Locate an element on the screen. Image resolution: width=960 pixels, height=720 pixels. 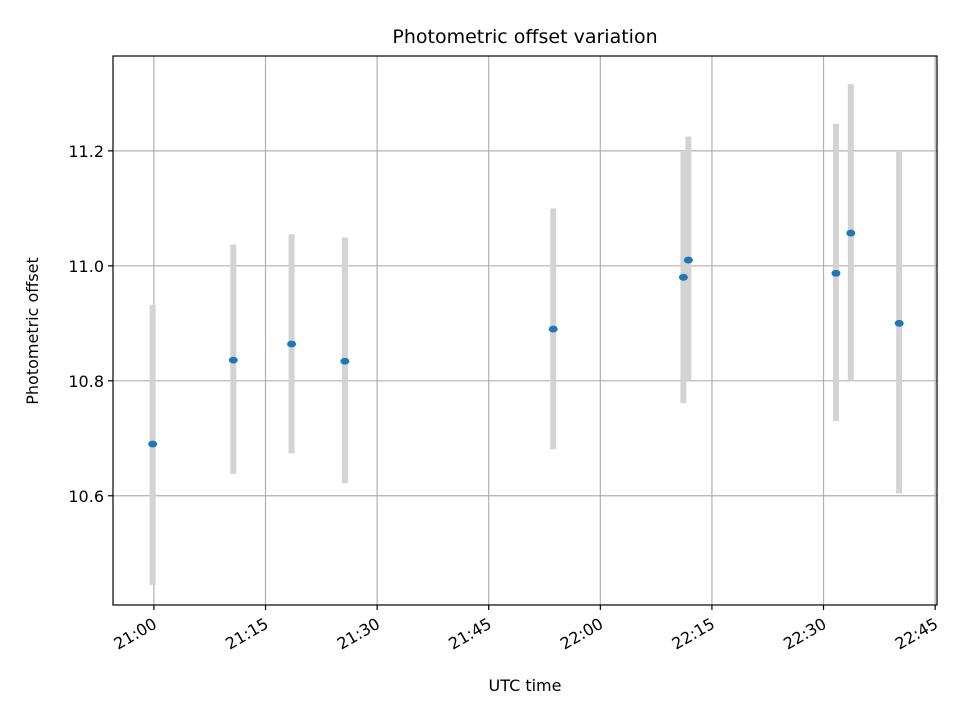
y-tick-label: 11.0 is located at coordinates (86, 266).